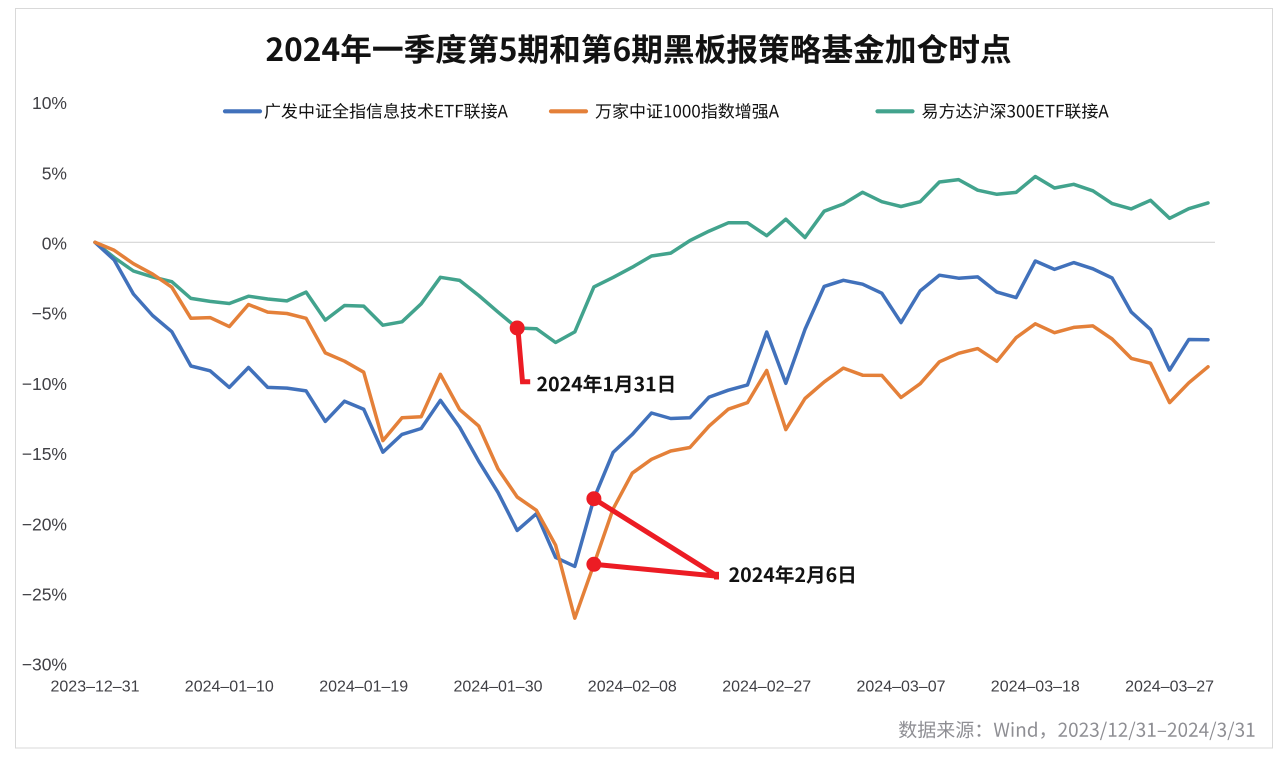 The image size is (1280, 766). What do you see at coordinates (44, 524) in the screenshot?
I see `svg-text: −20%` at bounding box center [44, 524].